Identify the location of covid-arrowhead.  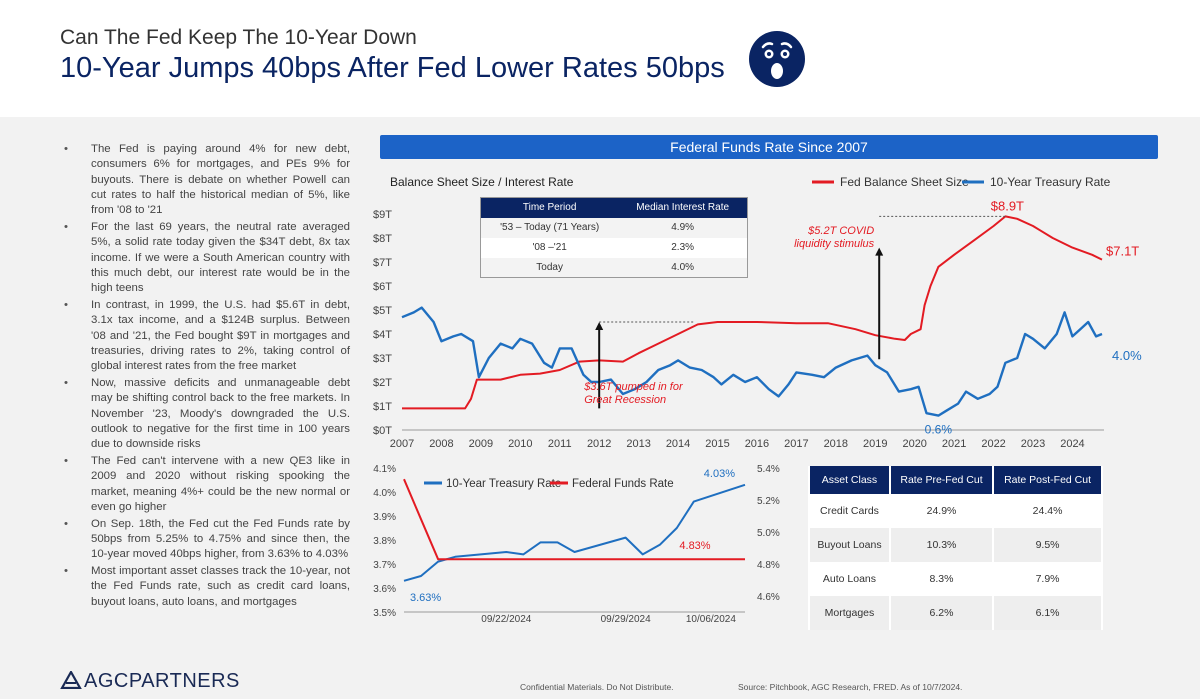
(879, 251).